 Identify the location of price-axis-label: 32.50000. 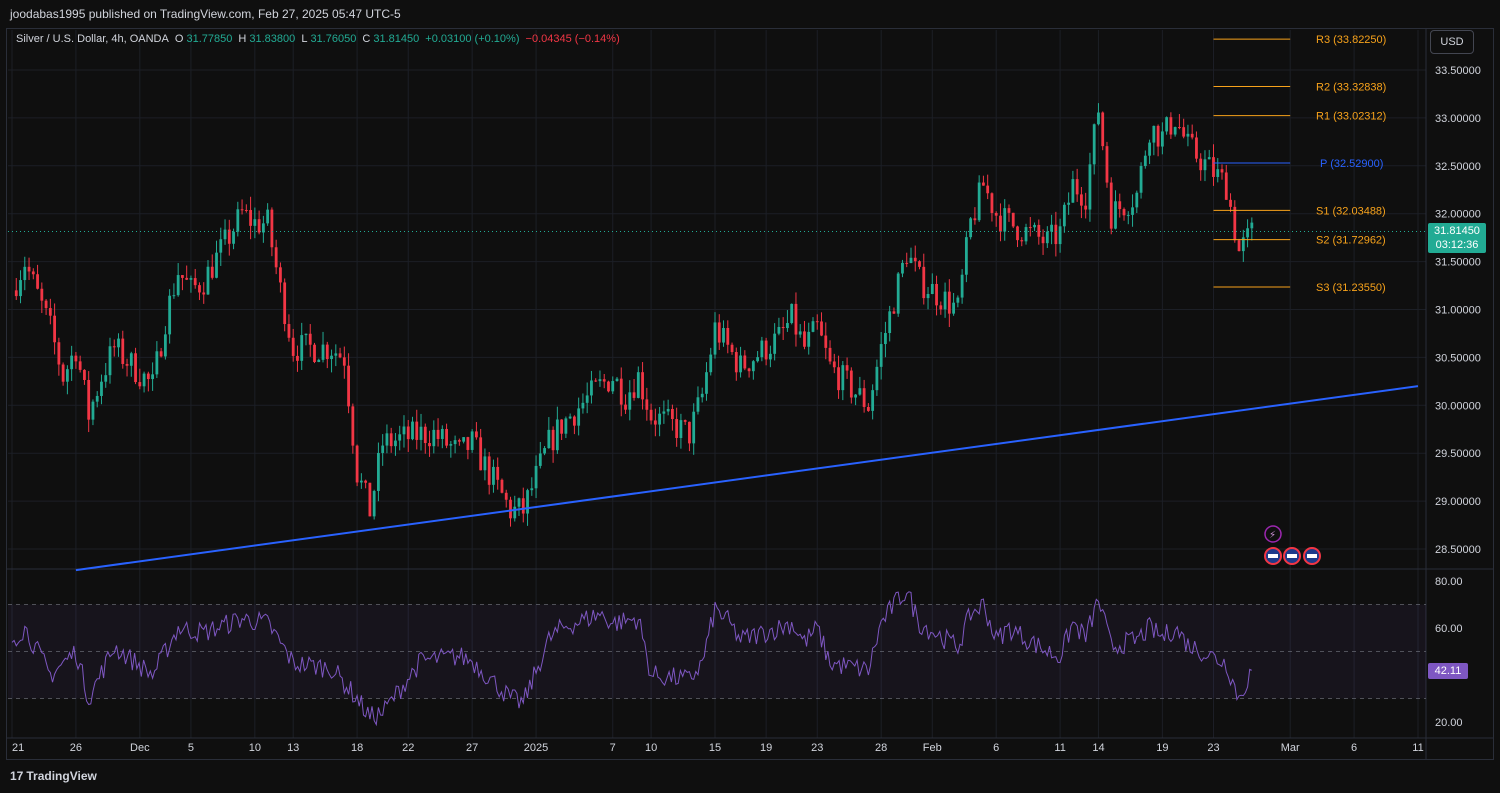
(1458, 167).